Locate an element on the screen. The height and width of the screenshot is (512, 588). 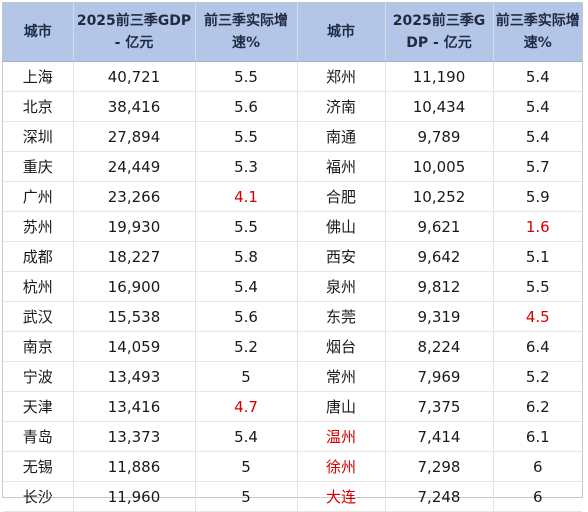
growth-cell: 6.2 is located at coordinates (537, 406).